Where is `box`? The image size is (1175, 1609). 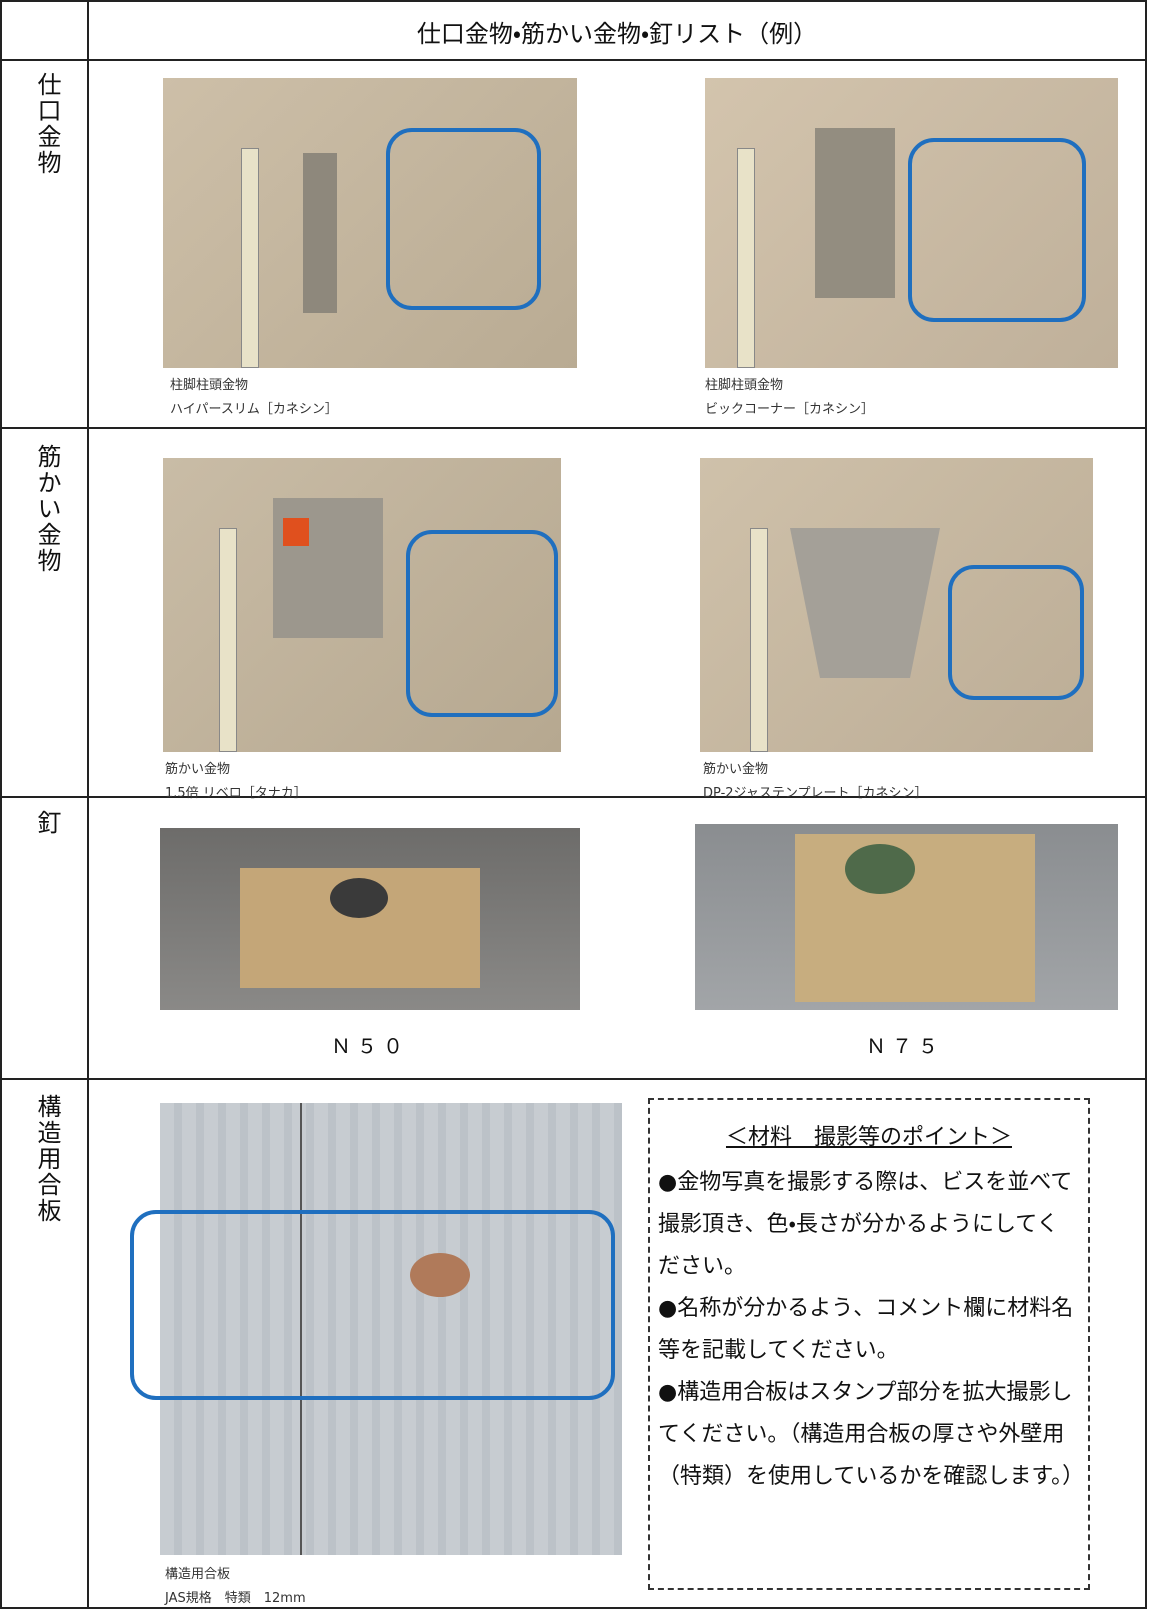
box is located at coordinates (915, 918).